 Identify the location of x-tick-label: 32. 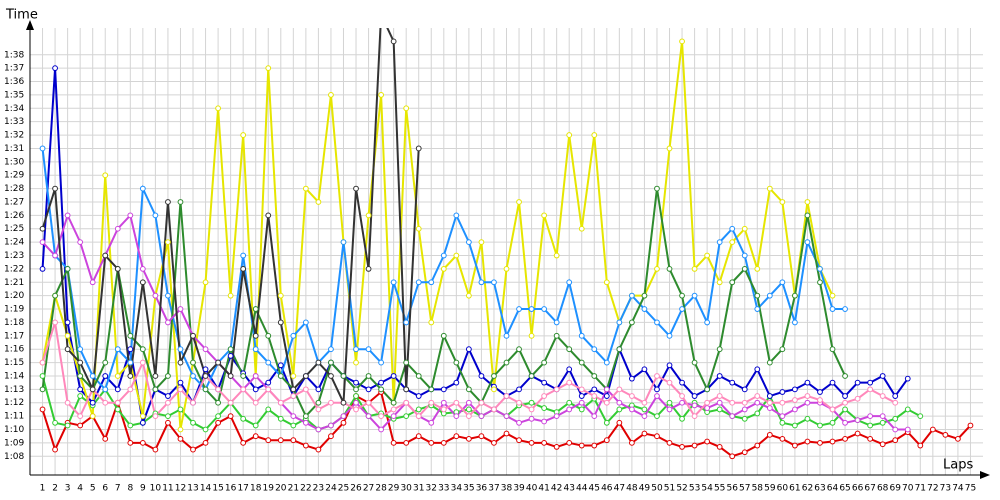
(431, 489).